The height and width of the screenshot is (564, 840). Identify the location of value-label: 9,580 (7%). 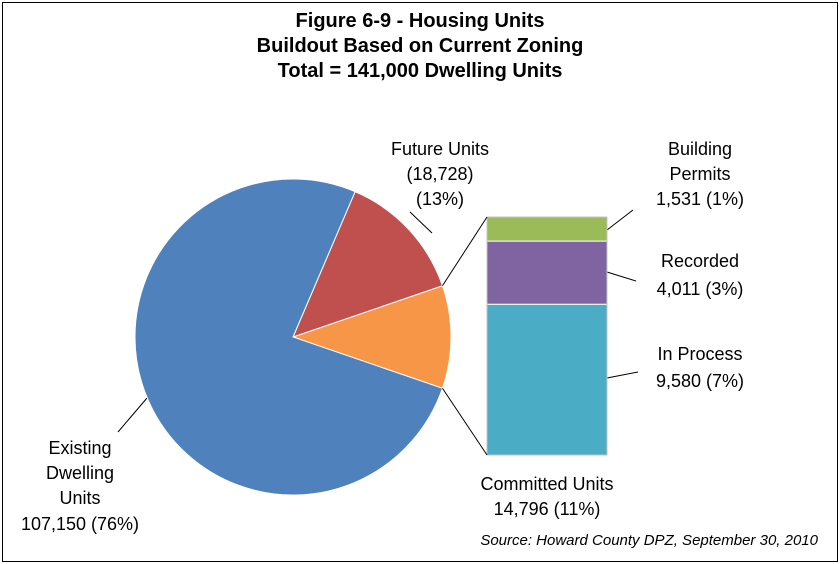
(700, 381).